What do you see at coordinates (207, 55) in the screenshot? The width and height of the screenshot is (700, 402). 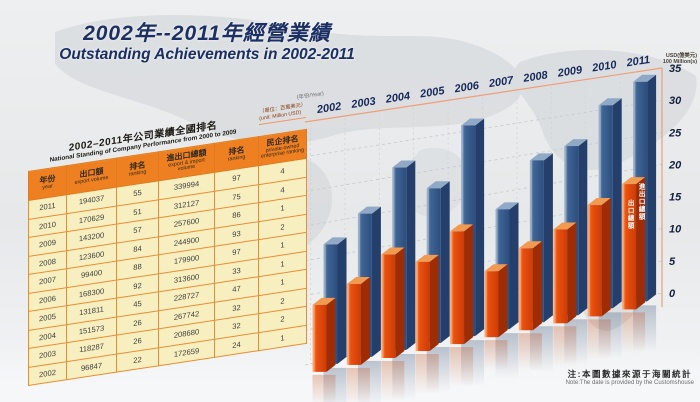 I see `main-title-en: Outstanding Achievements in 2002-2011` at bounding box center [207, 55].